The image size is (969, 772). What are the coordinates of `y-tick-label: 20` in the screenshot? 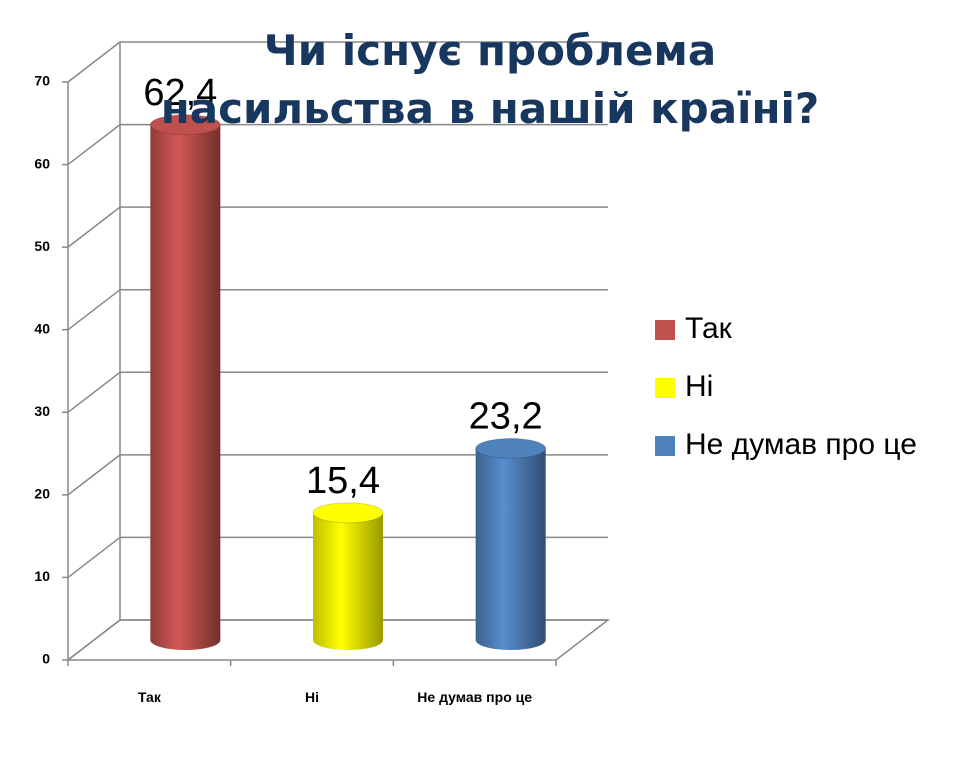 It's located at (42, 494).